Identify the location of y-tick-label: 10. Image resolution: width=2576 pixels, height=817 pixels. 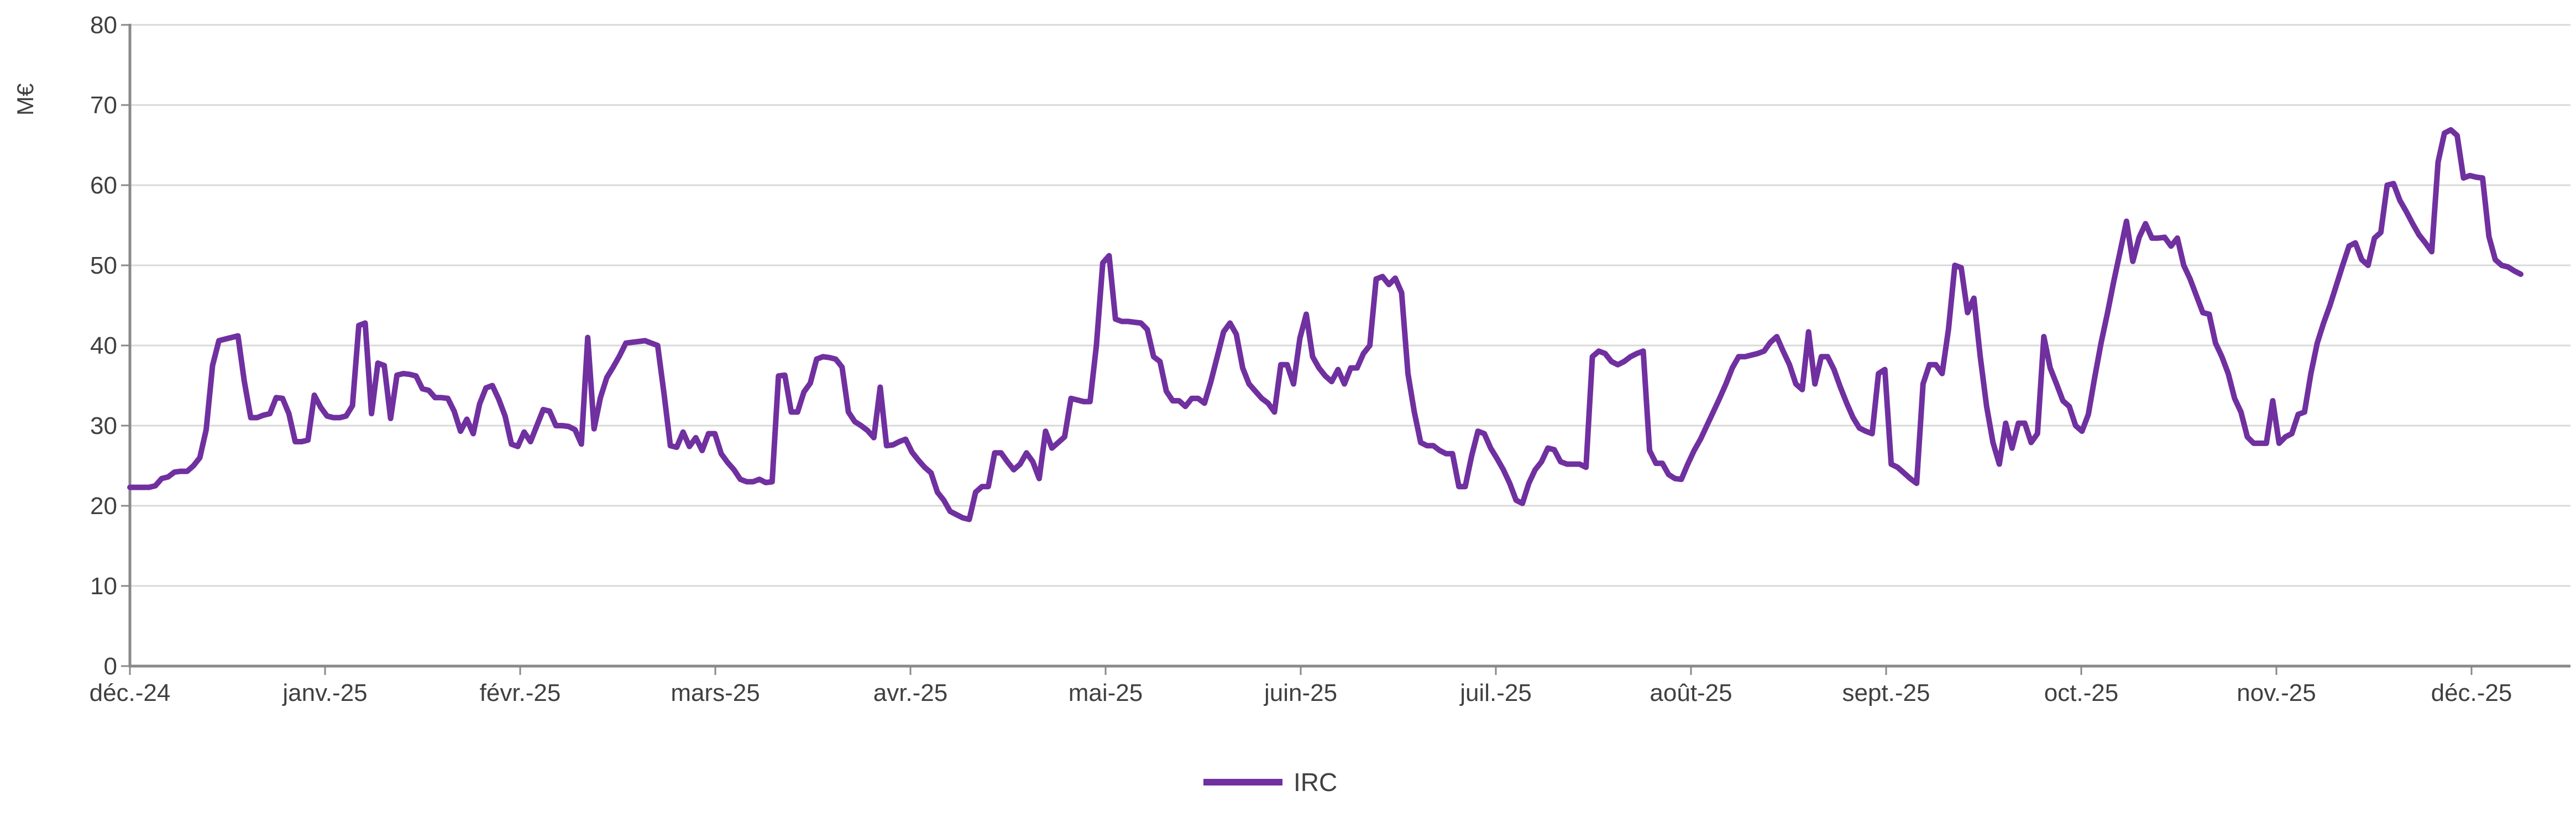
(103, 586).